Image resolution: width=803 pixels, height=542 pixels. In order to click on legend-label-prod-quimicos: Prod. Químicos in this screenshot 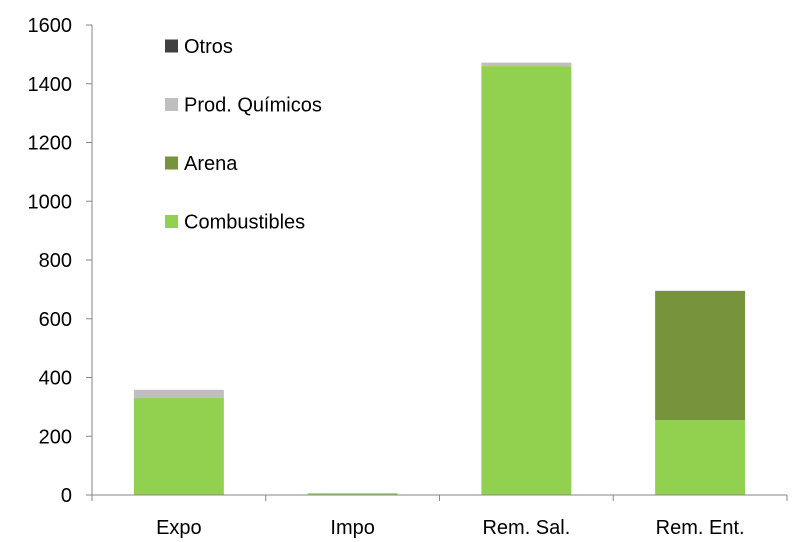, I will do `click(253, 106)`.